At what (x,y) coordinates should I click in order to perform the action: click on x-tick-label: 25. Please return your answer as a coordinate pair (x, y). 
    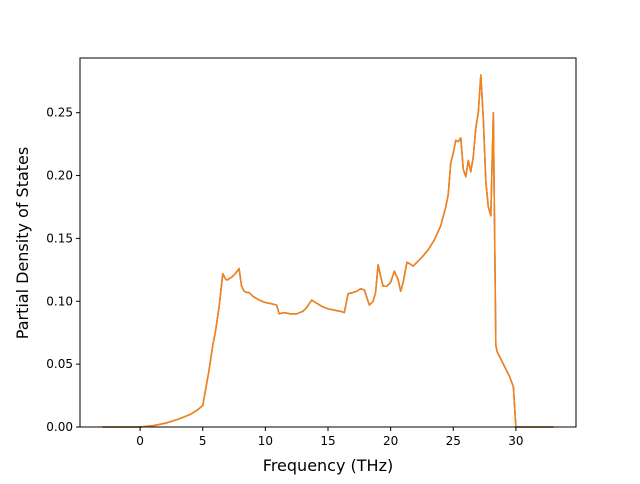
    Looking at the image, I should click on (453, 441).